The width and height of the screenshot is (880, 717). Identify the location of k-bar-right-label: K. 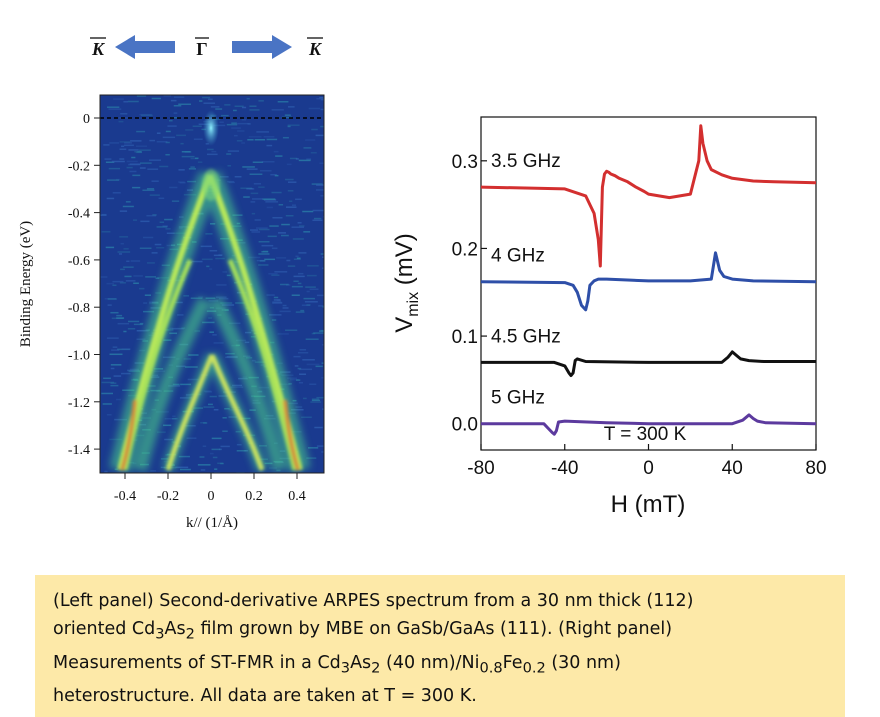
(315, 49).